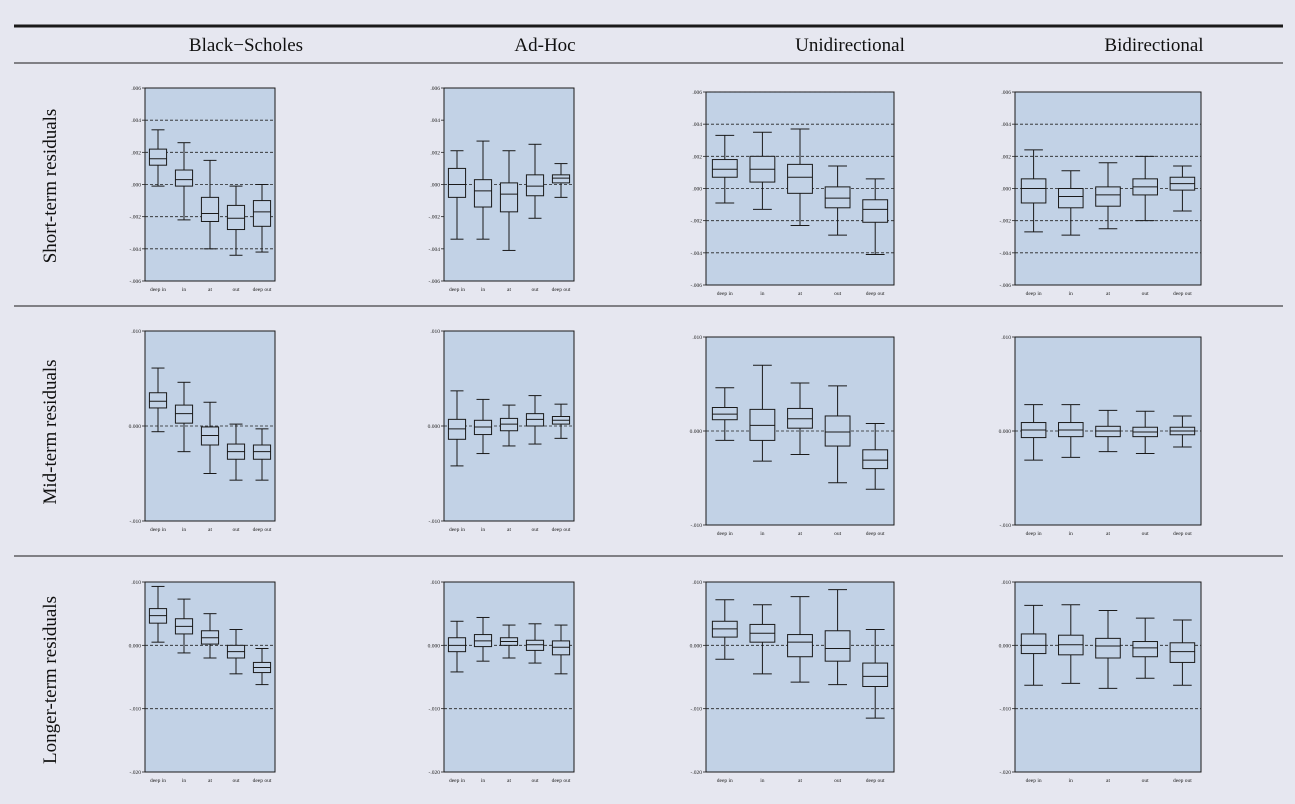  I want to click on y-tick-label: -.020, so click(1006, 773).